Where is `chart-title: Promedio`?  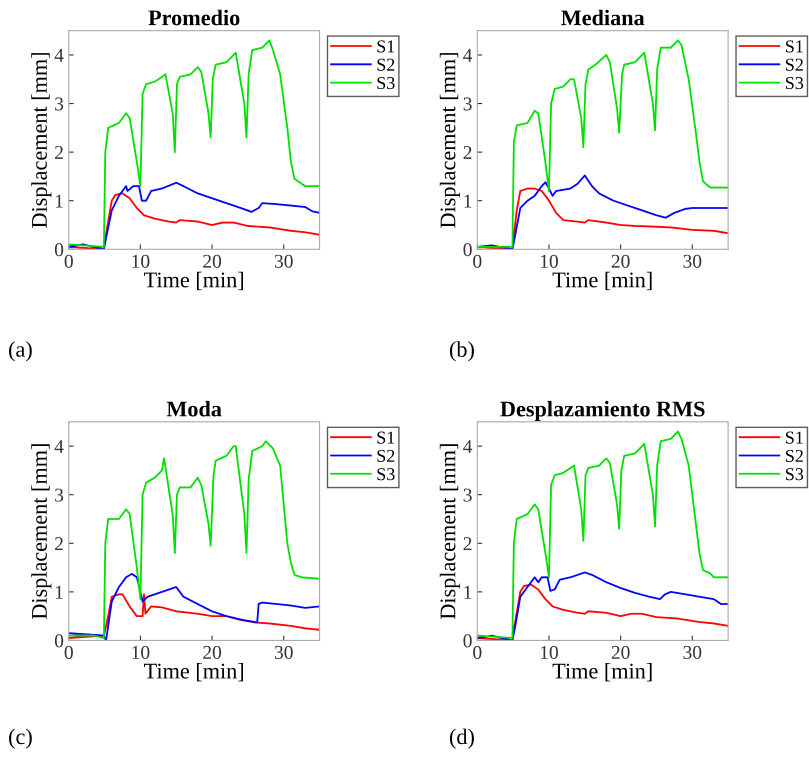 chart-title: Promedio is located at coordinates (194, 18).